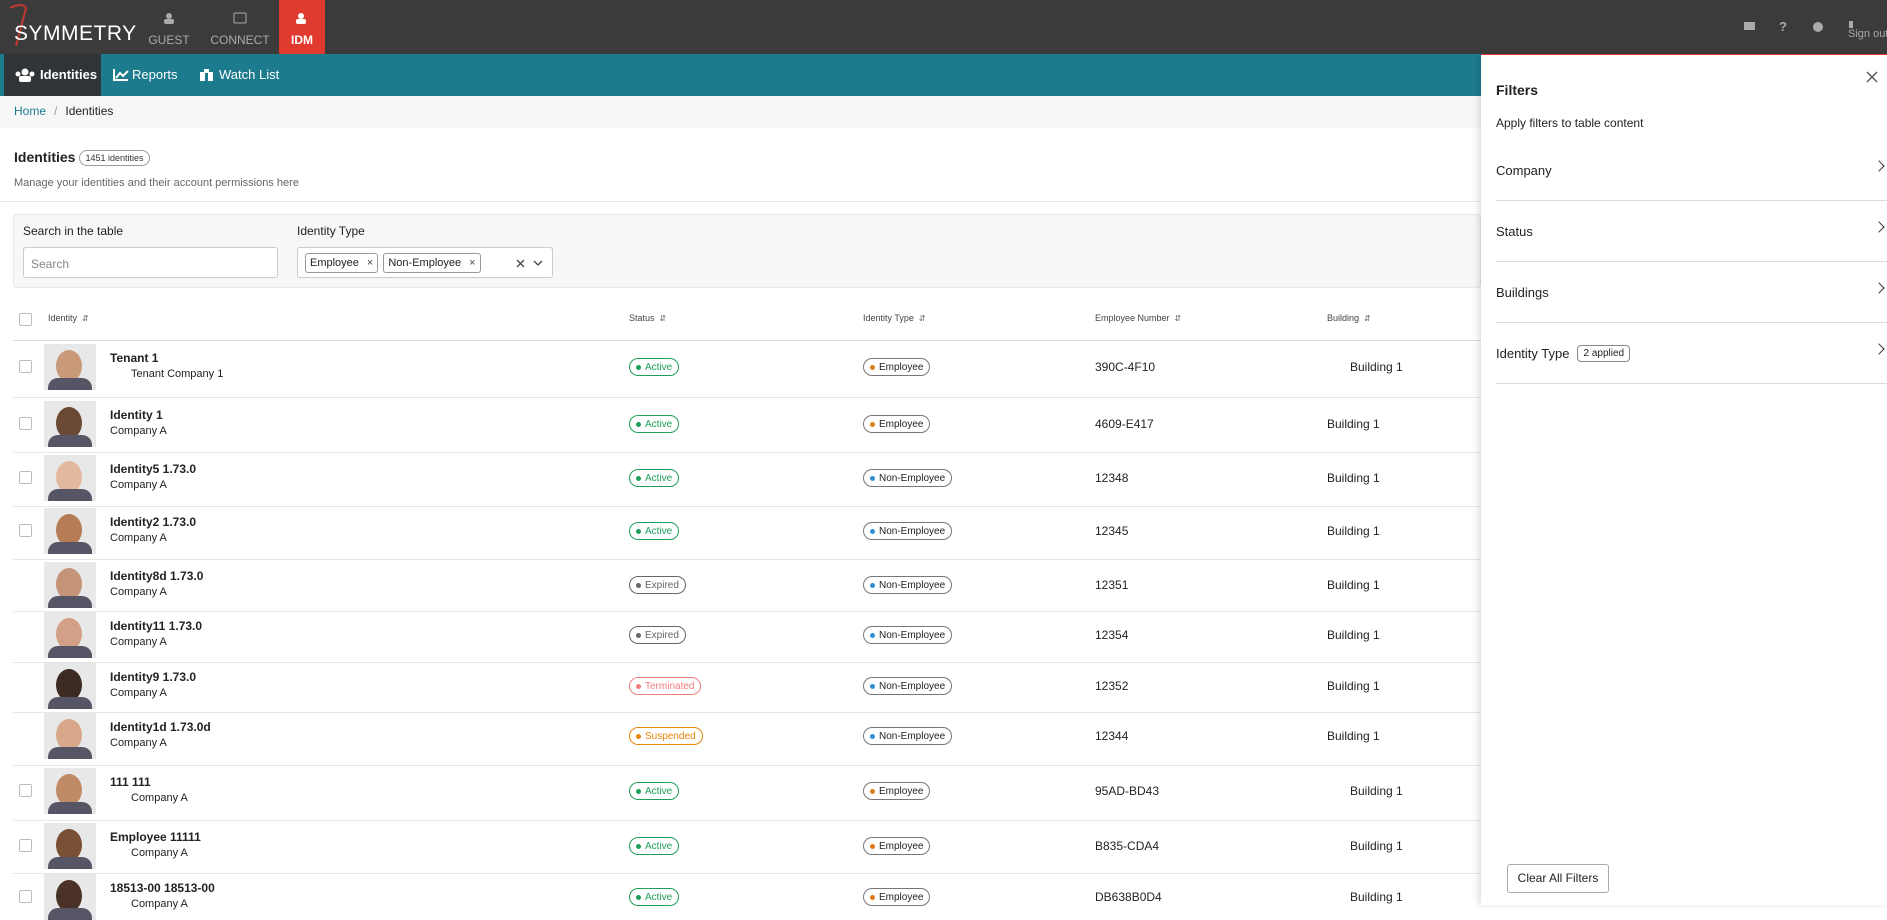 Image resolution: width=1887 pixels, height=920 pixels. What do you see at coordinates (894, 318) in the screenshot?
I see `column-header: Identity Type ⇵` at bounding box center [894, 318].